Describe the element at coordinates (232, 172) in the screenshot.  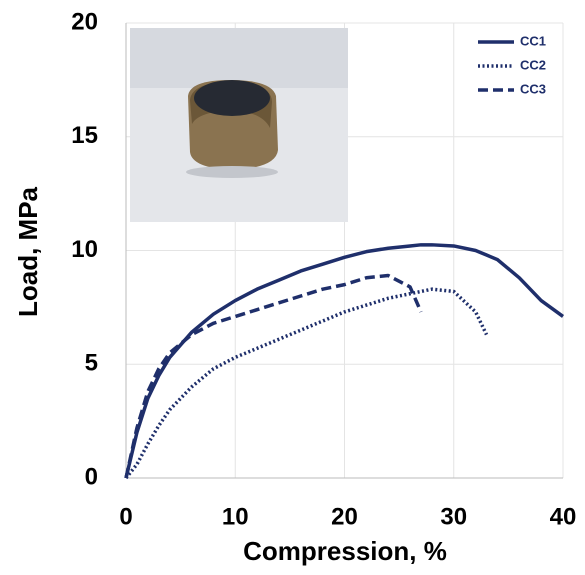
I see `photo-shadow` at that location.